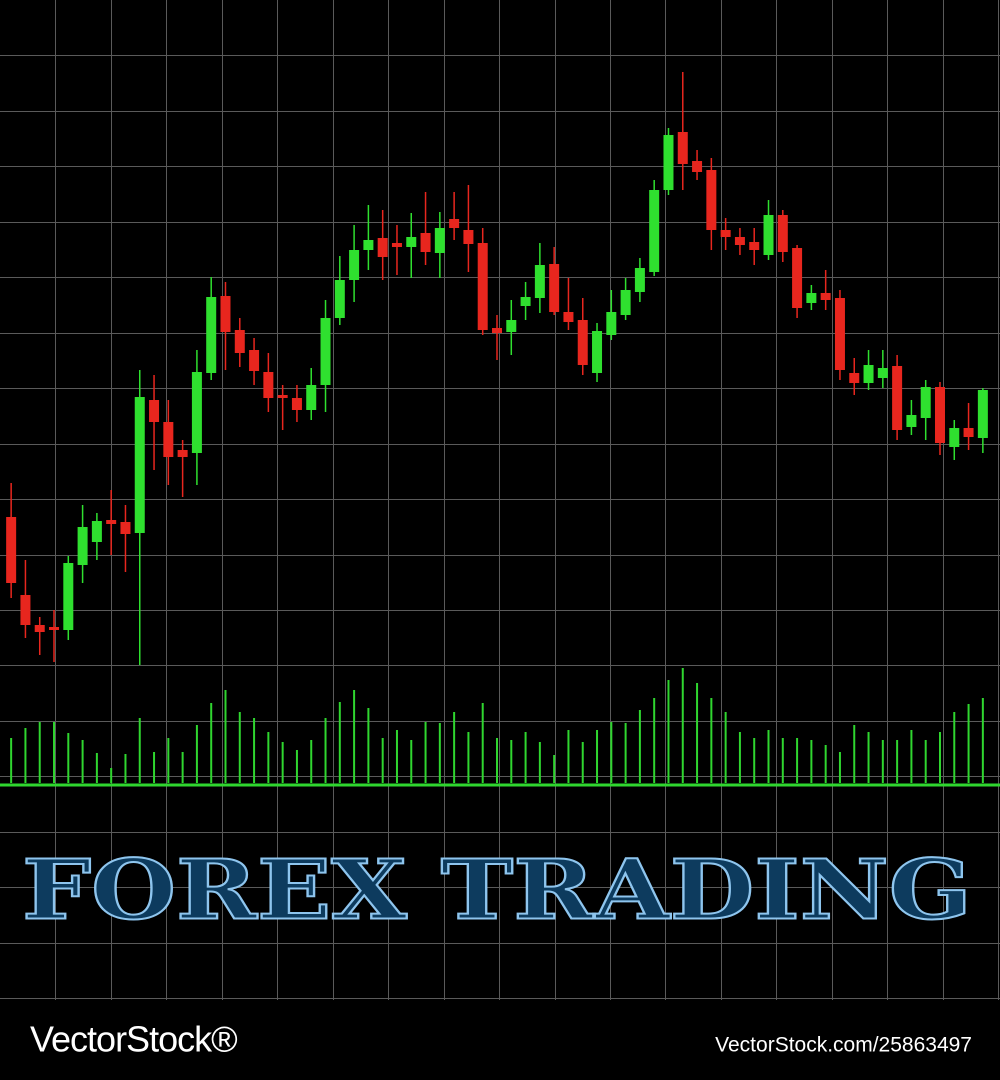 The width and height of the screenshot is (1000, 1080). What do you see at coordinates (843, 1045) in the screenshot?
I see `watermark-url: VectorStock.com/25863497` at bounding box center [843, 1045].